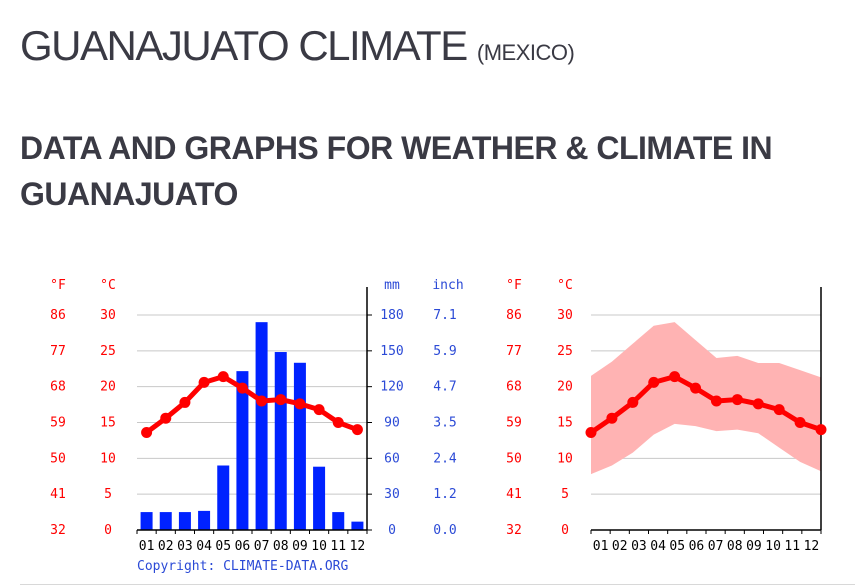 The image size is (855, 587). What do you see at coordinates (252, 404) in the screenshot?
I see `temperature-line` at bounding box center [252, 404].